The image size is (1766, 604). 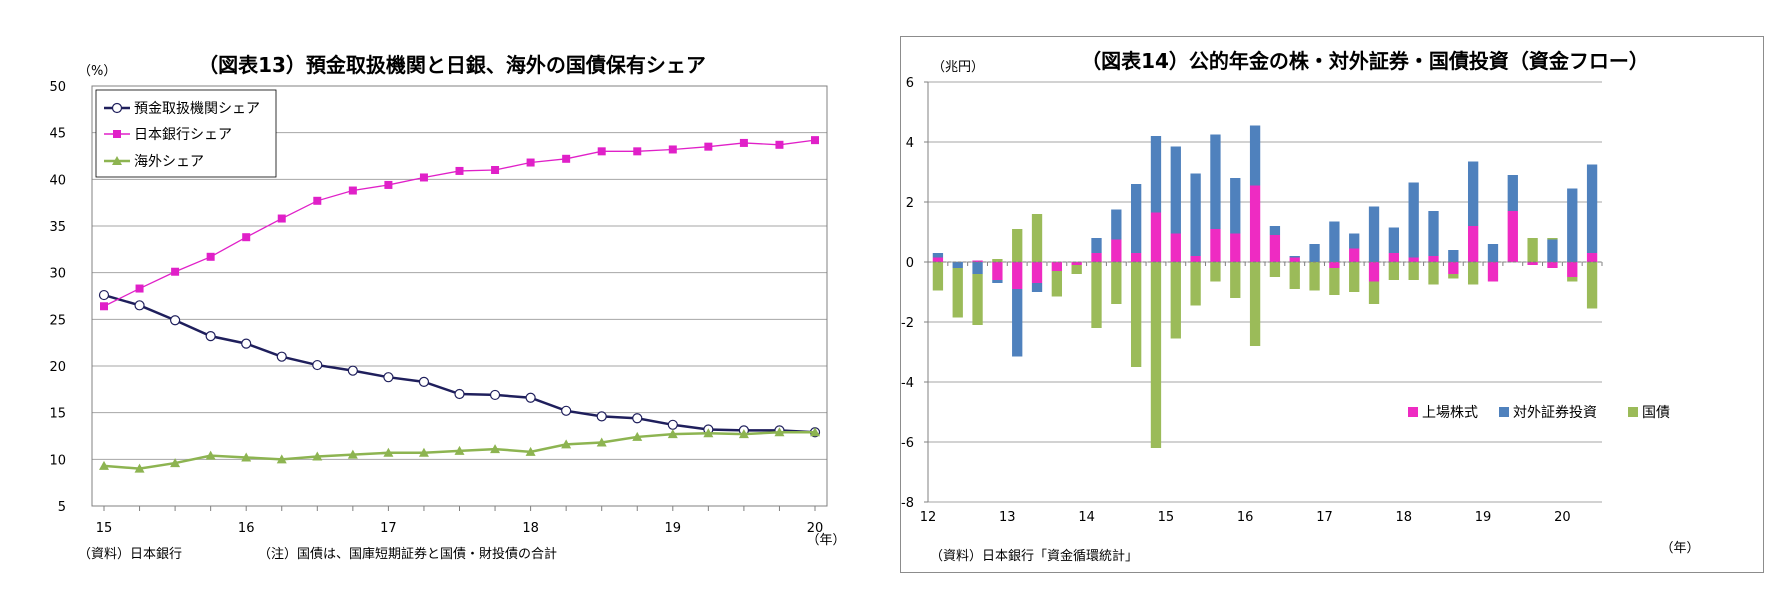 What do you see at coordinates (183, 135) in the screenshot?
I see `legend-item-boj-share: 日本銀行シェア` at bounding box center [183, 135].